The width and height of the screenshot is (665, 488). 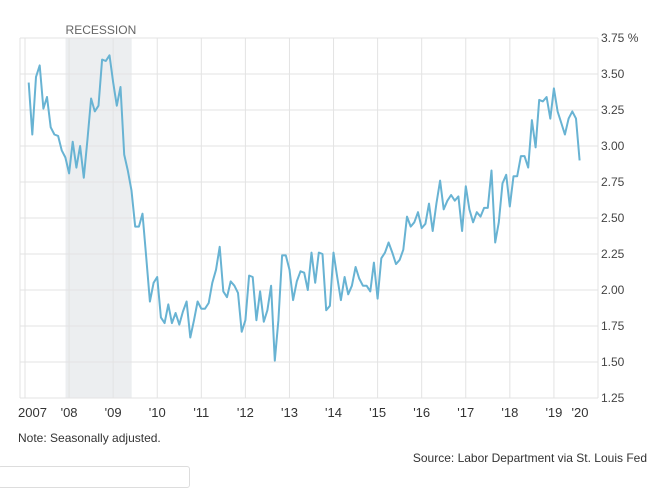 What do you see at coordinates (620, 38) in the screenshot?
I see `y-tick-label: 3.75 %` at bounding box center [620, 38].